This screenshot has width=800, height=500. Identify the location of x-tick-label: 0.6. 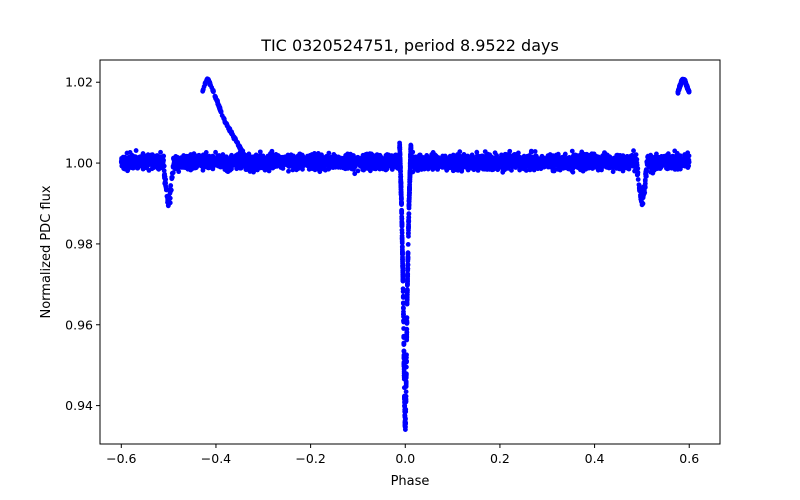
(689, 458).